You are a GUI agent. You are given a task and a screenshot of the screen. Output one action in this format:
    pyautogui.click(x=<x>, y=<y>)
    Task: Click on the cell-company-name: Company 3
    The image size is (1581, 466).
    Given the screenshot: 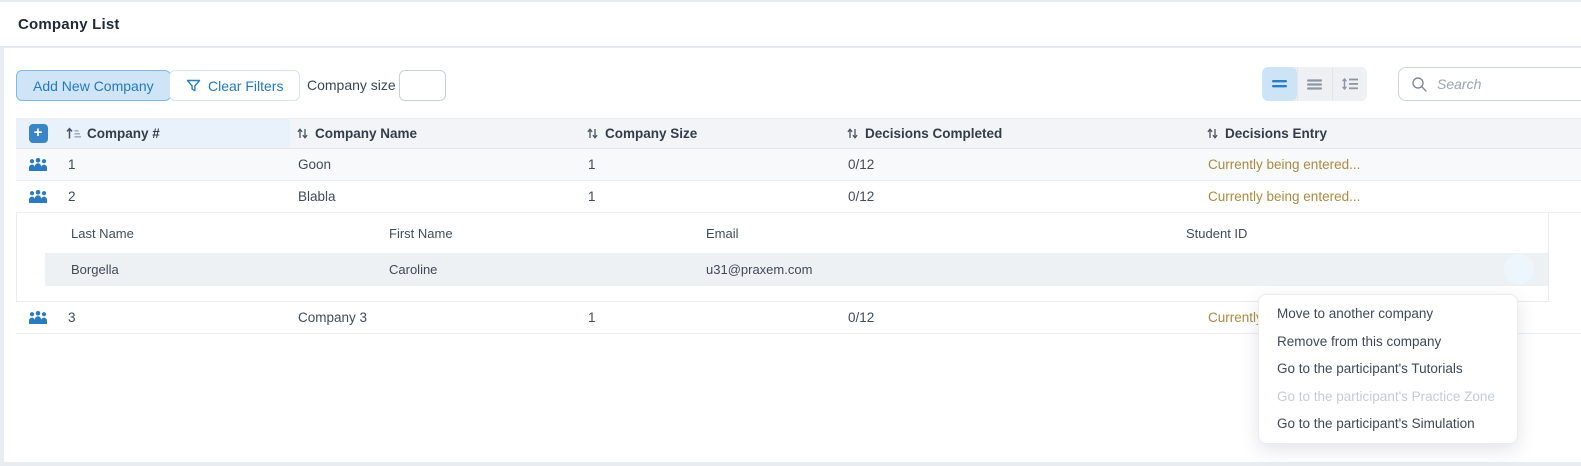 What is the action you would take?
    pyautogui.click(x=333, y=317)
    